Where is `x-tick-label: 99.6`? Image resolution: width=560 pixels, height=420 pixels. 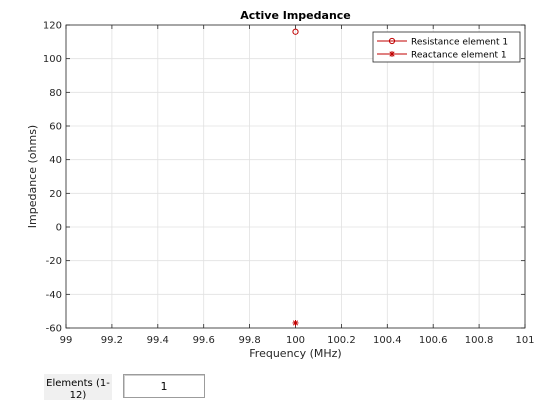
x-tick-label: 99.6 is located at coordinates (204, 340).